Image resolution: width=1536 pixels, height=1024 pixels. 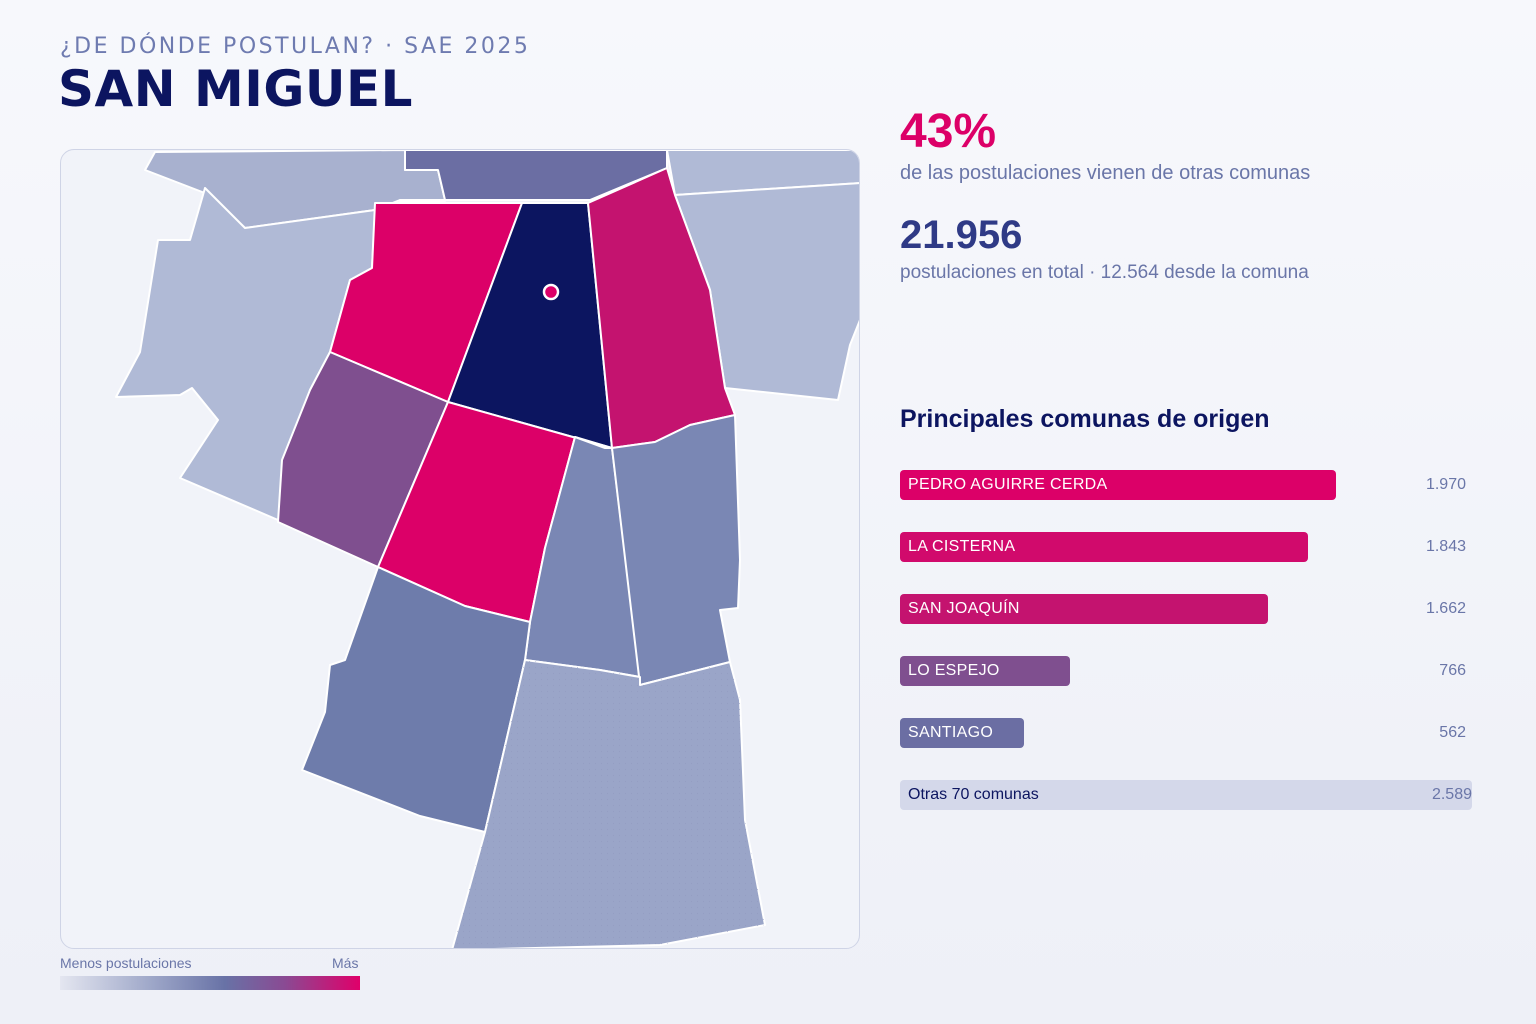 What do you see at coordinates (985, 671) in the screenshot?
I see `ranking-bar: LO ESPEJO` at bounding box center [985, 671].